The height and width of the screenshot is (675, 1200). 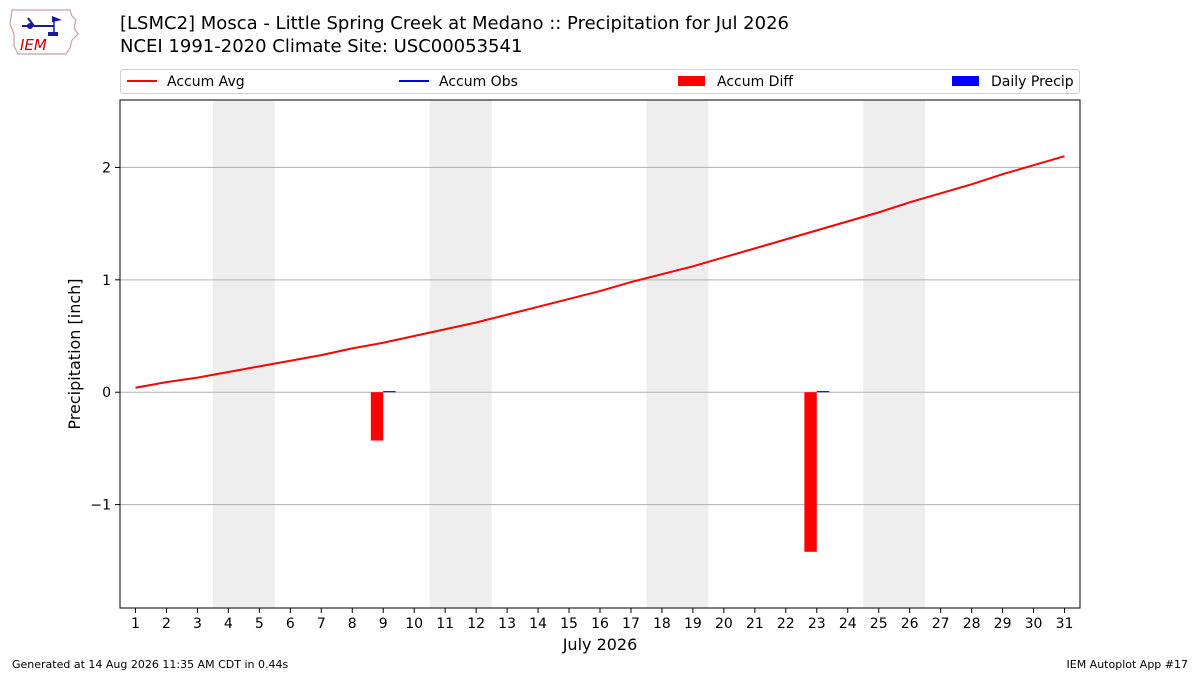 I want to click on legend-label-accum-obs: Accum Obs, so click(x=478, y=82).